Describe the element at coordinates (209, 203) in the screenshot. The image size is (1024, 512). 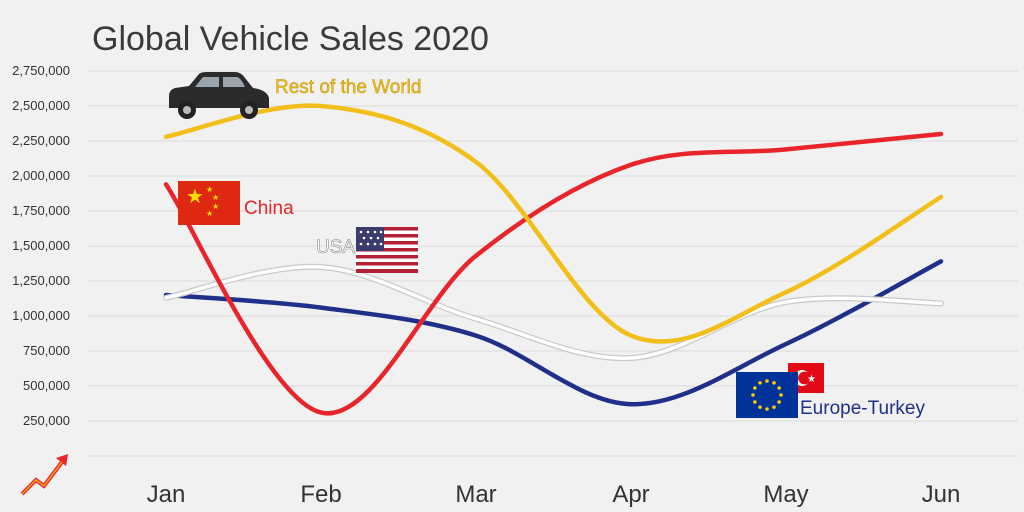
I see `china-flag-icon: ★ ★ ★ ★ ★` at that location.